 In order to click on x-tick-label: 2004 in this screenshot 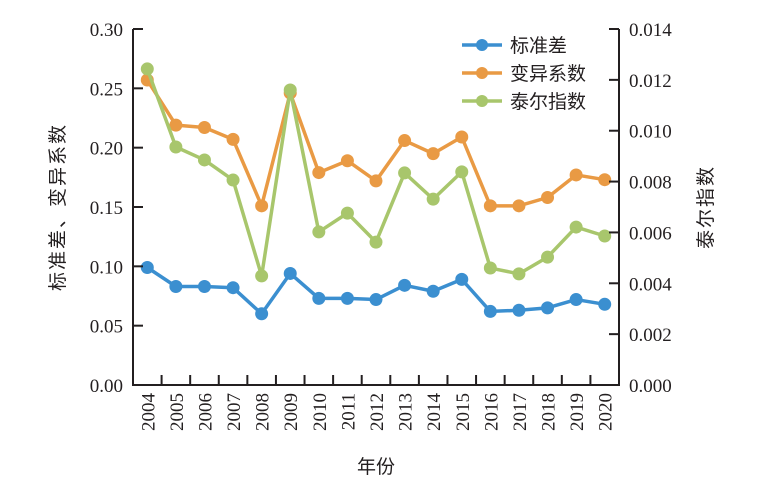, I will do `click(148, 412)`.